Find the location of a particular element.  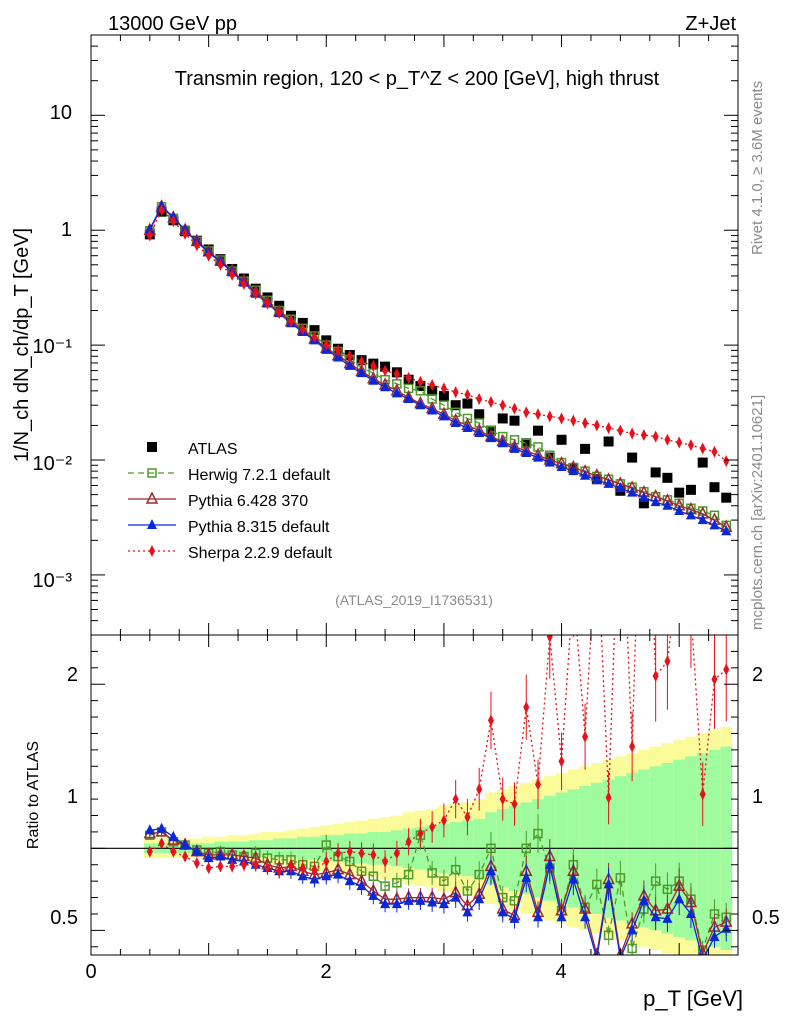

x-tick-label: 0 is located at coordinates (90, 972).